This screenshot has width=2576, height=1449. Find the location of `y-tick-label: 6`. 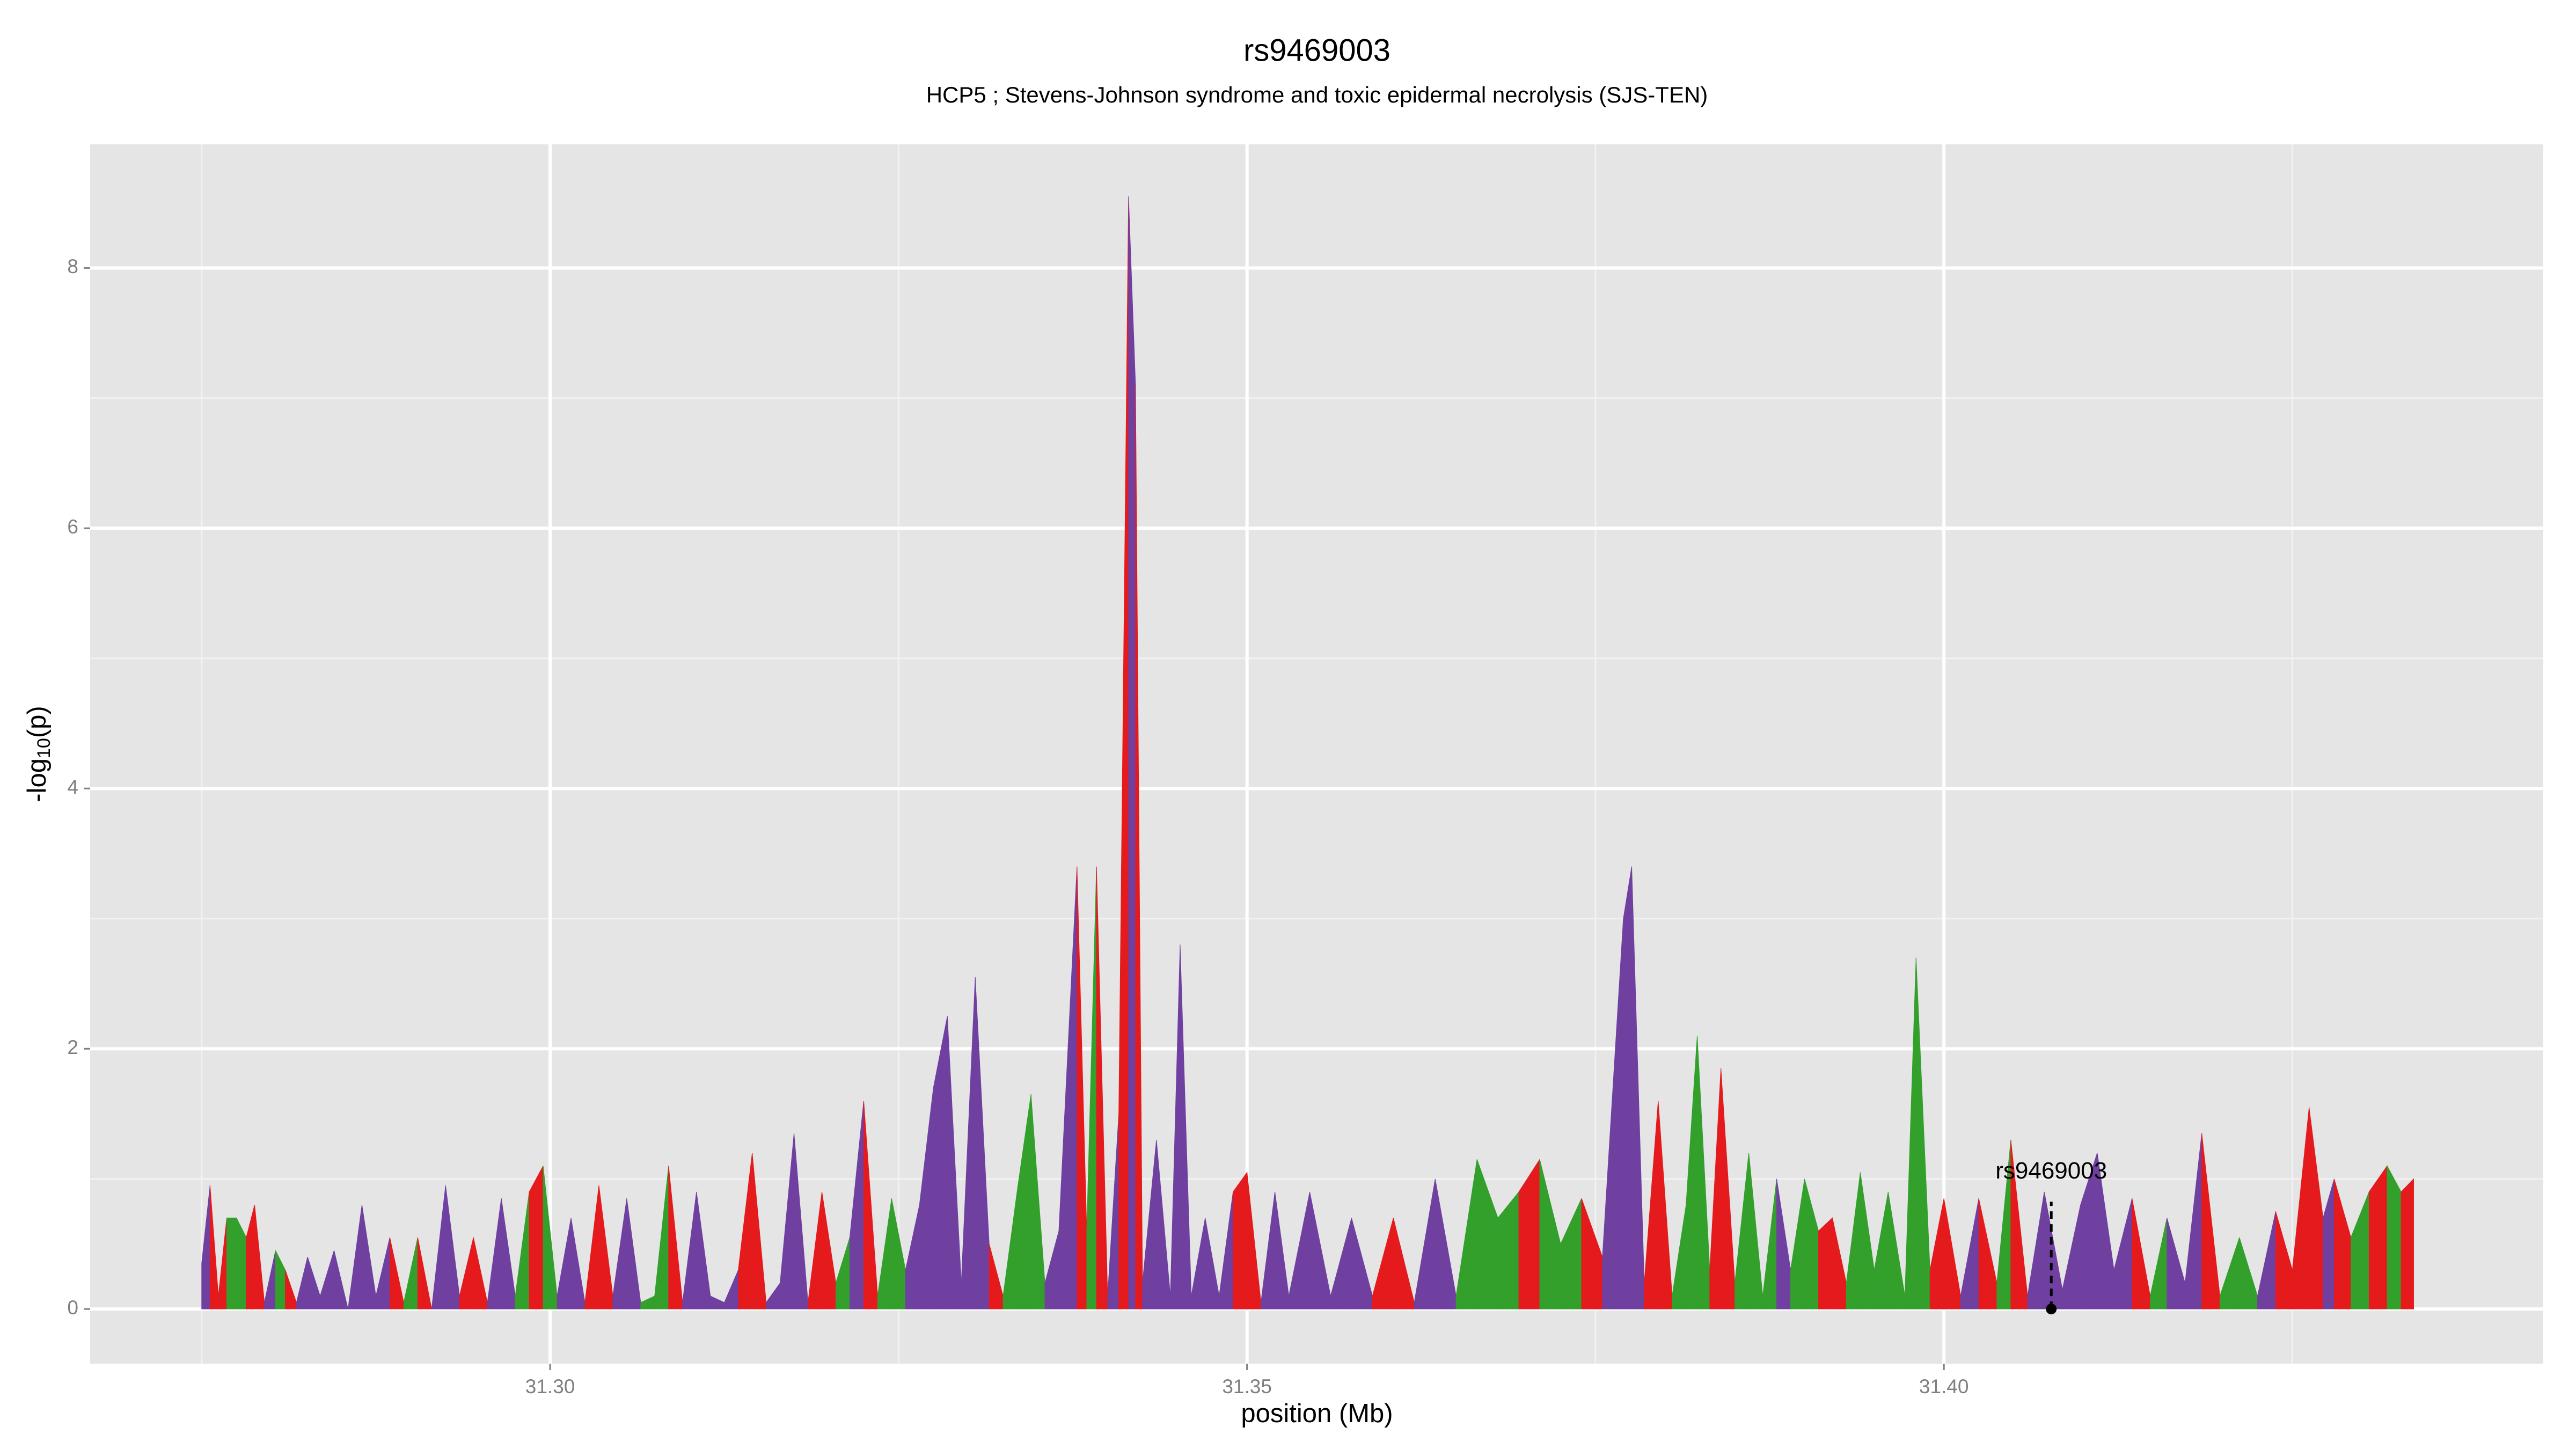

y-tick-label: 6 is located at coordinates (72, 527).